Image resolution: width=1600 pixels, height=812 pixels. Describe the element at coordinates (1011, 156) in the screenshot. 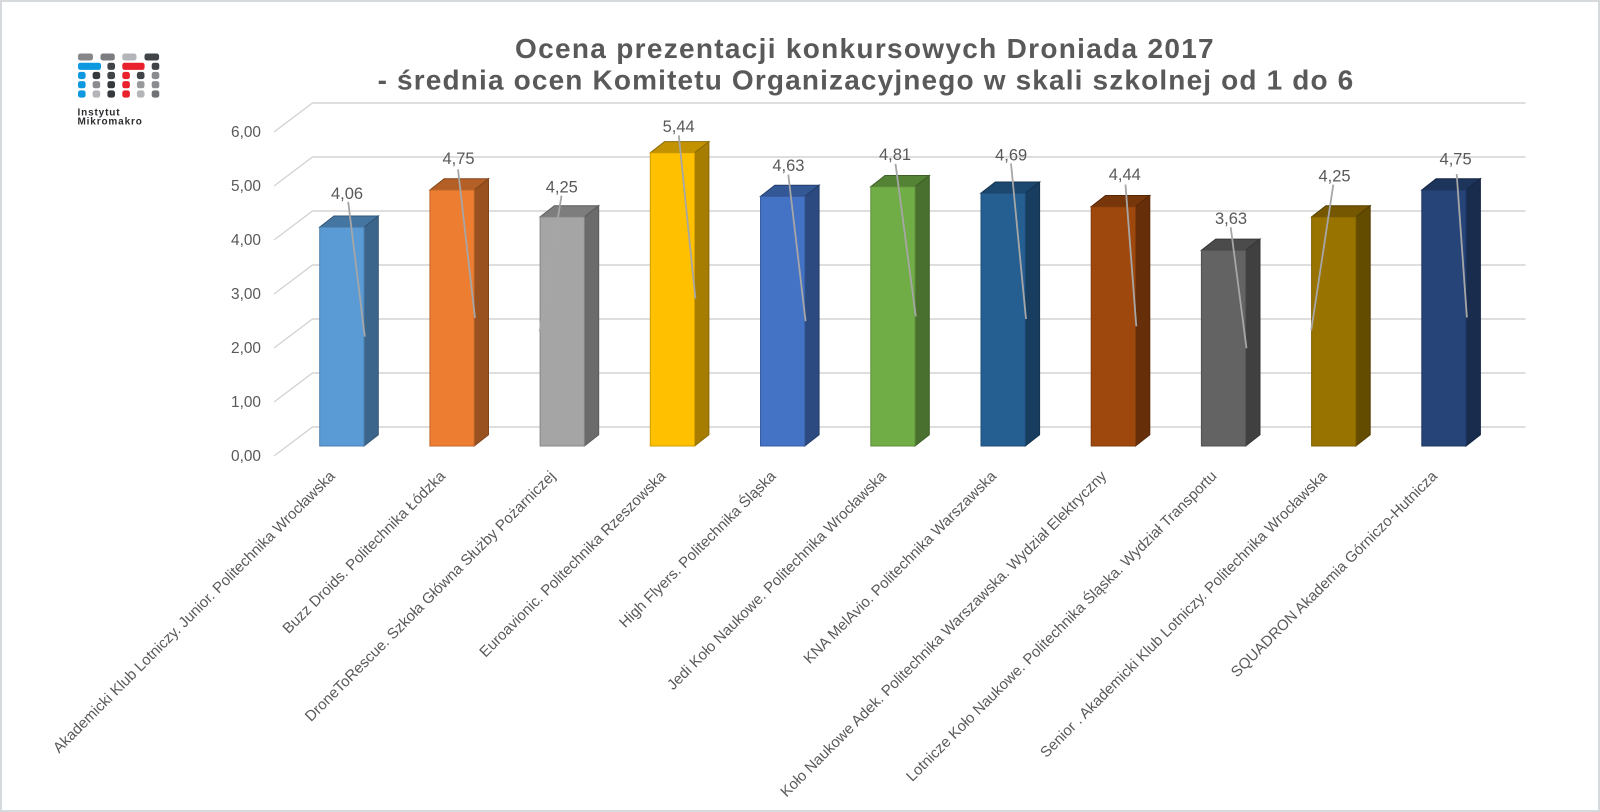

I see `svg-text: 4,69` at that location.